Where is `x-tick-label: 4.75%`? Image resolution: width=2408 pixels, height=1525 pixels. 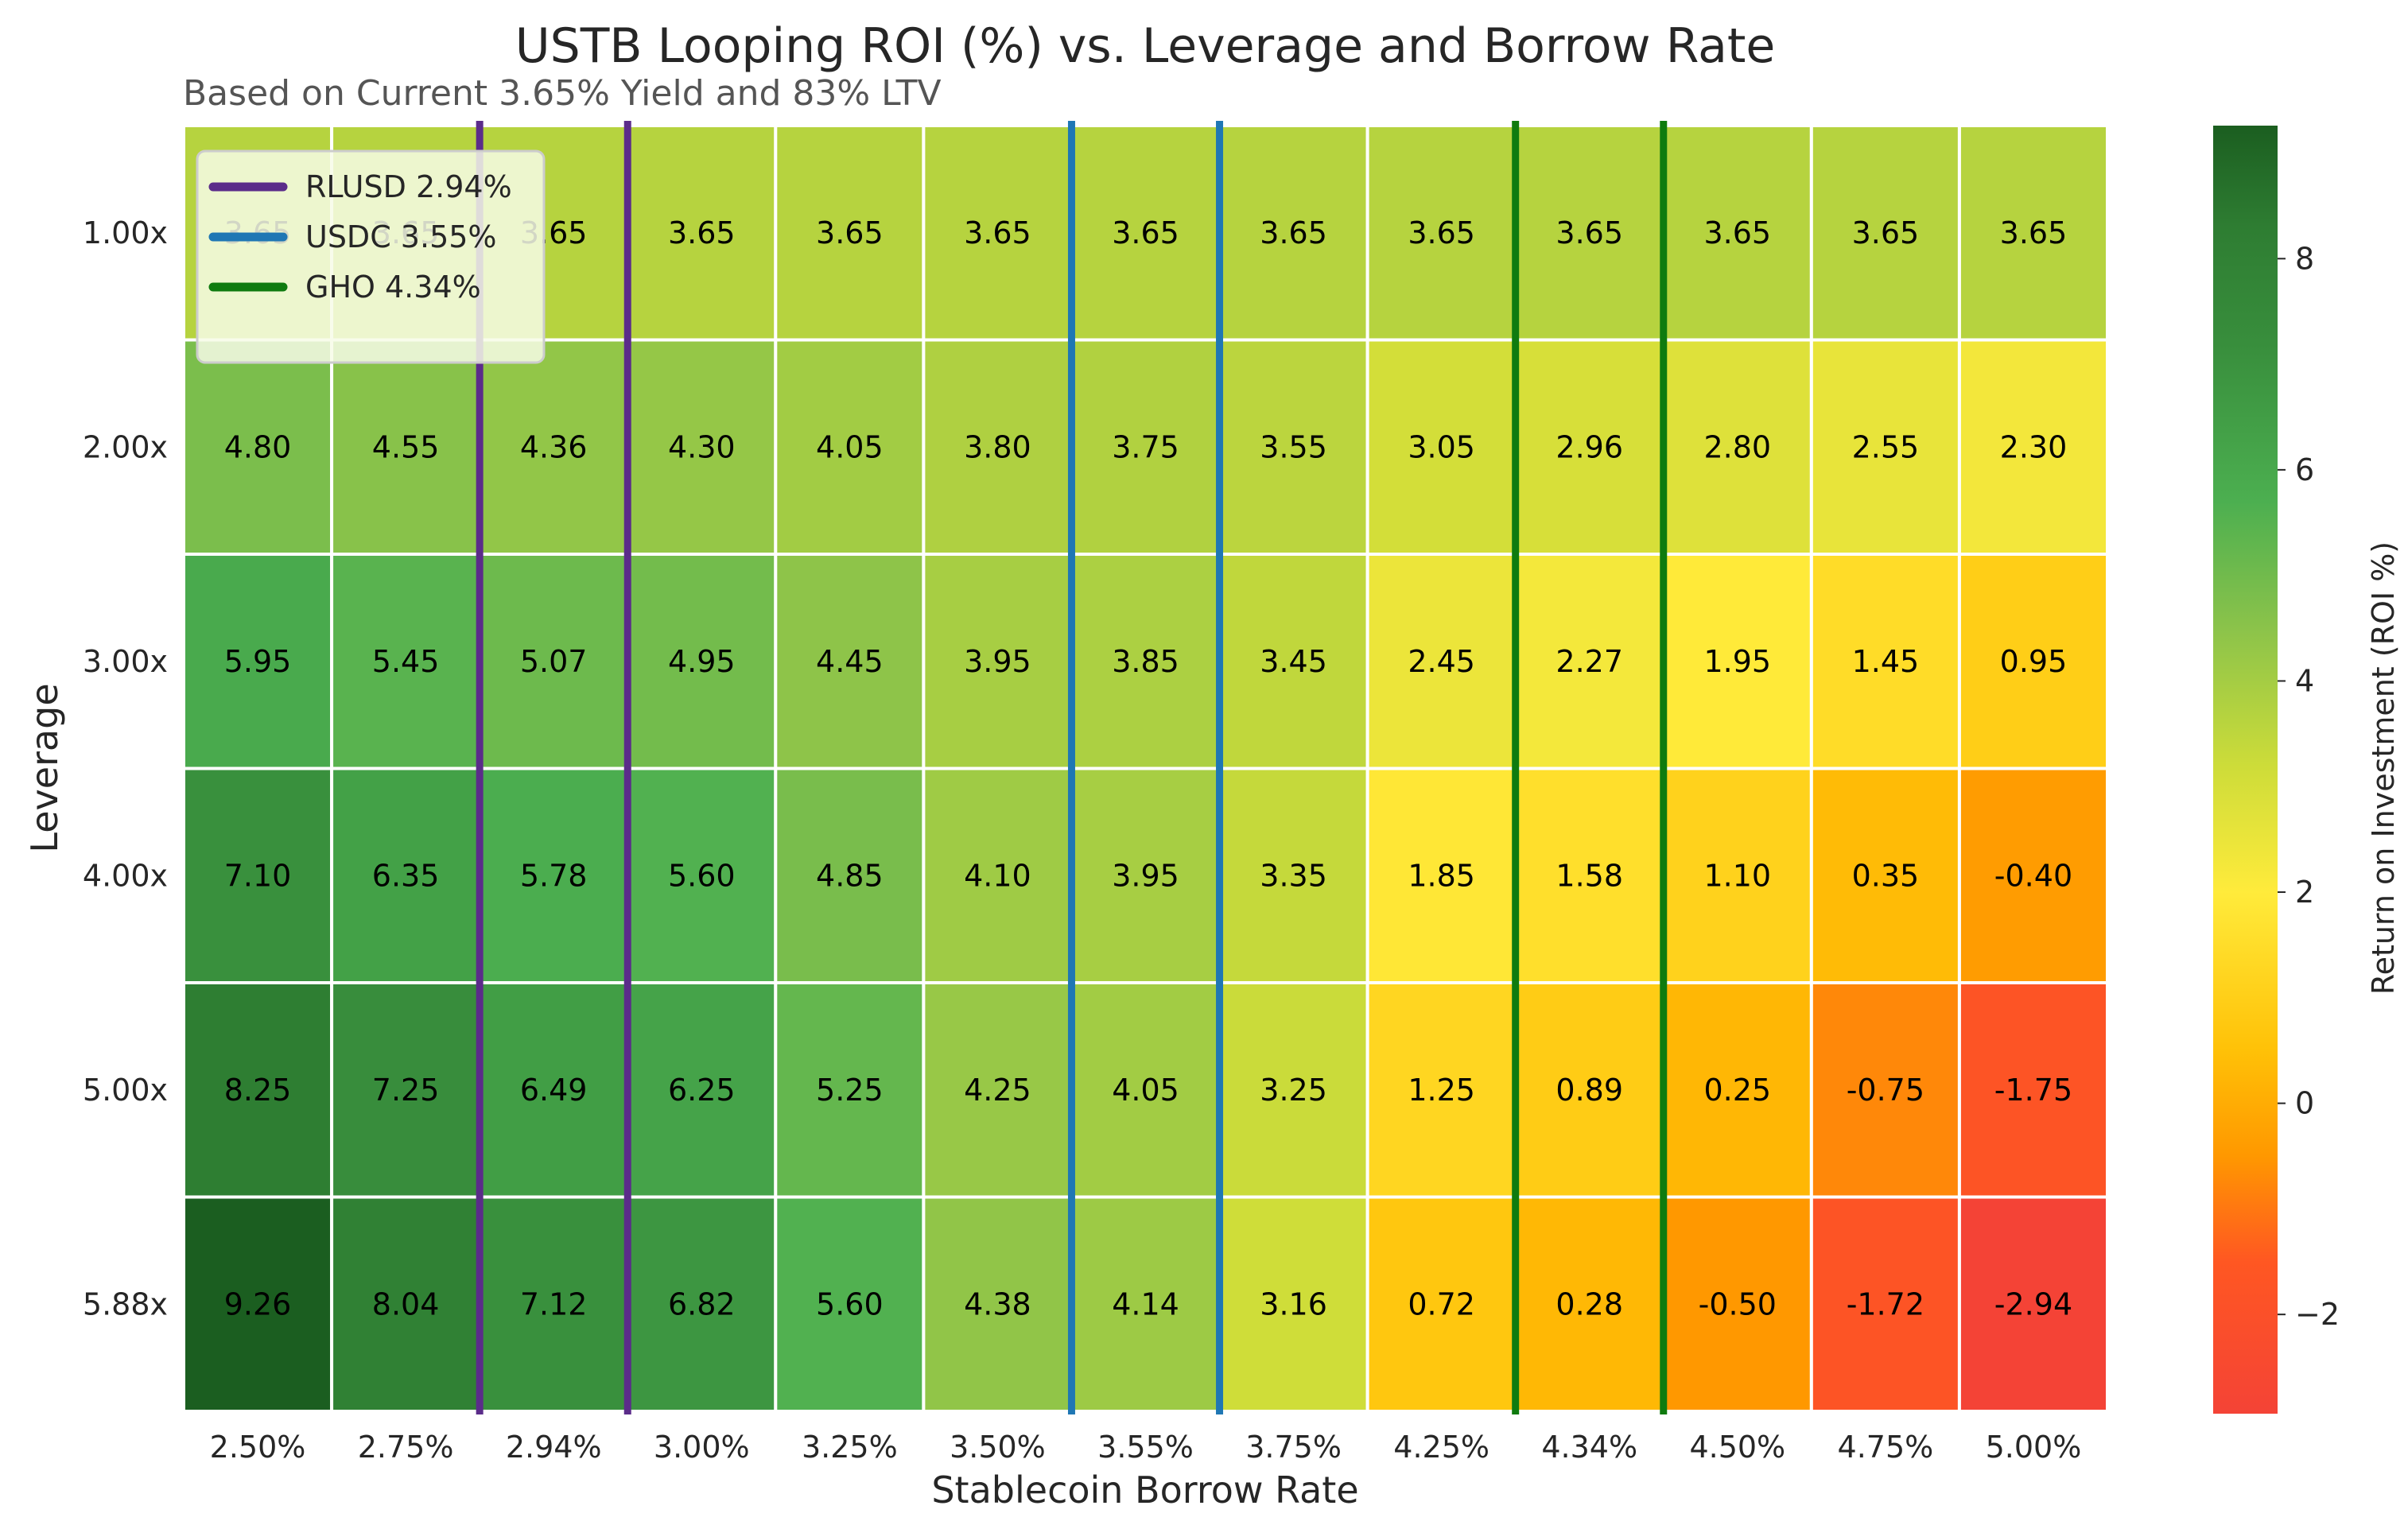
x-tick-label: 4.75% is located at coordinates (1886, 1447).